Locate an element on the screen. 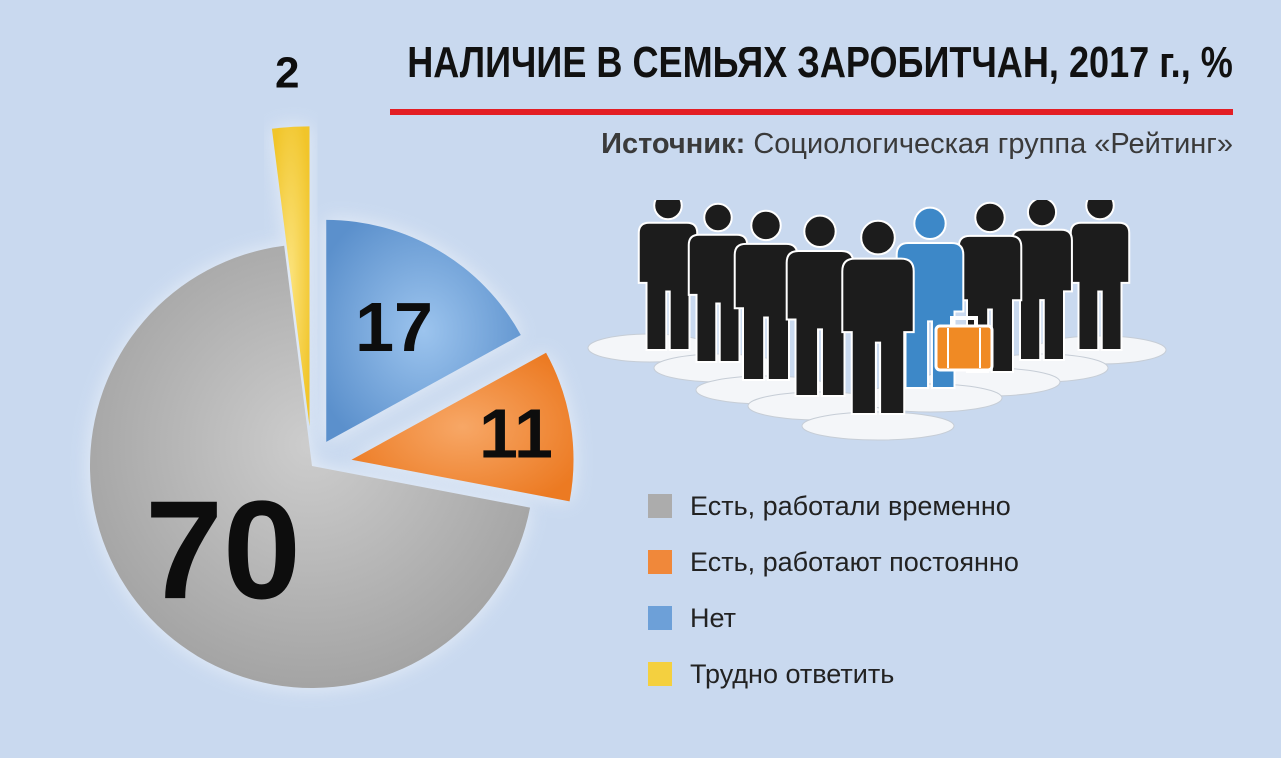 Image resolution: width=1281 pixels, height=758 pixels. pie-value-label-трудно-ответить: 2 is located at coordinates (287, 73).